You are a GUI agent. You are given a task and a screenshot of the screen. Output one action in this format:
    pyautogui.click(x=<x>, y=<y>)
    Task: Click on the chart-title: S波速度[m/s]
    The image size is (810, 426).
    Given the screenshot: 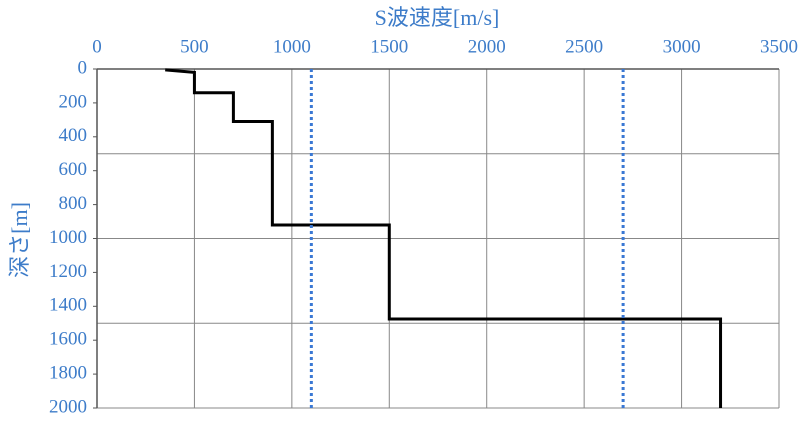 What is the action you would take?
    pyautogui.click(x=437, y=17)
    